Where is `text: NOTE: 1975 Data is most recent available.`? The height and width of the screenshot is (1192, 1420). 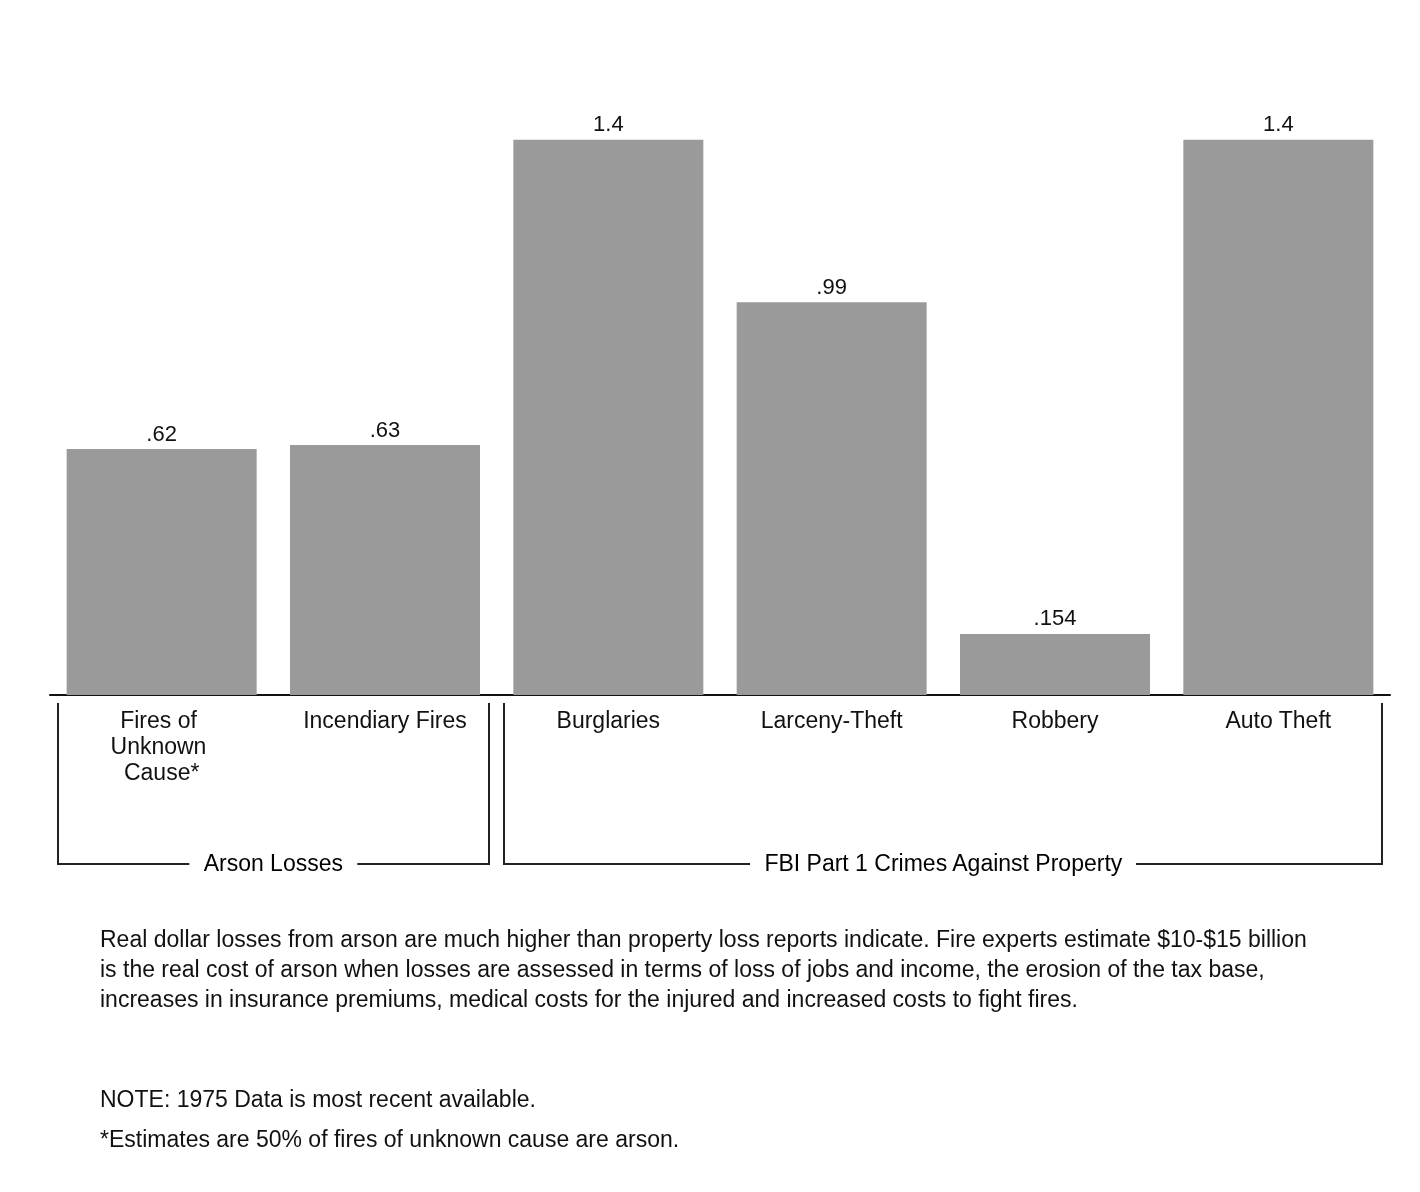 text: NOTE: 1975 Data is most recent available. is located at coordinates (318, 1099).